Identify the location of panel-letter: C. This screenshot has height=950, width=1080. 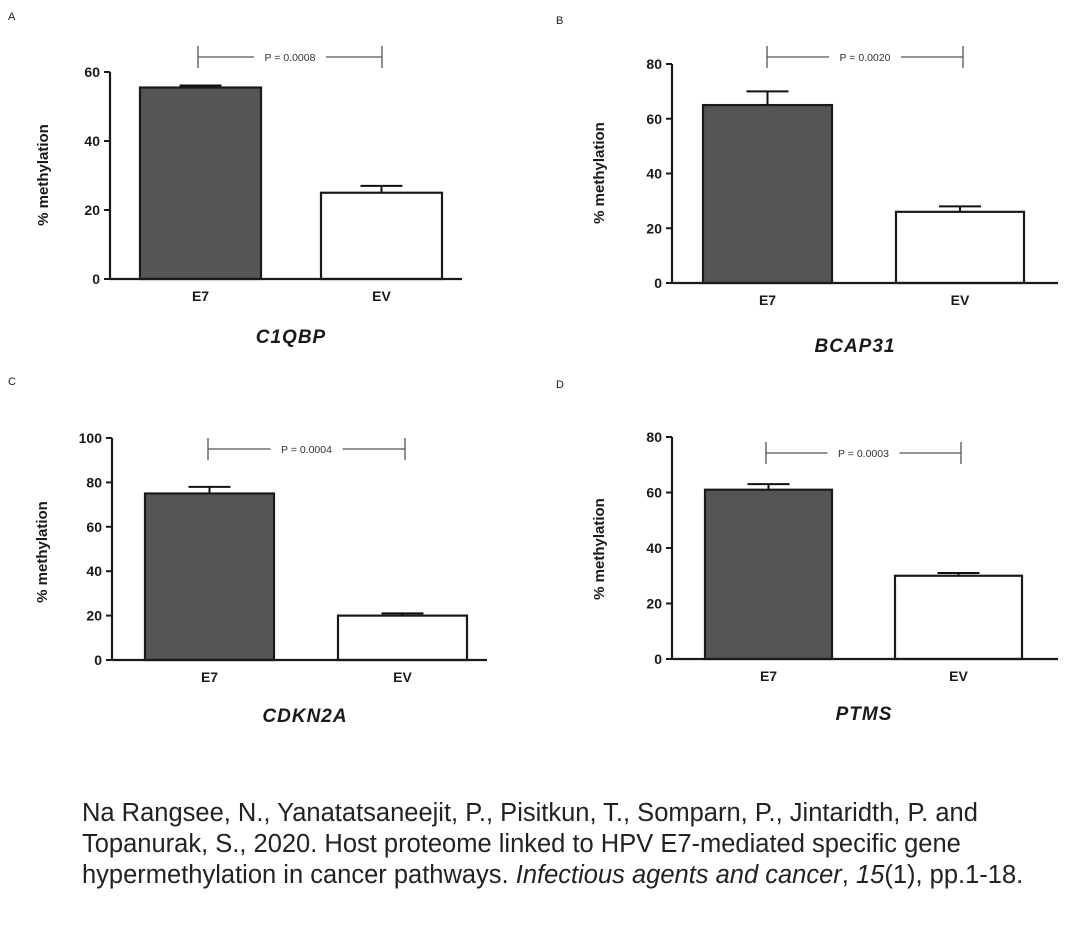
(12, 382).